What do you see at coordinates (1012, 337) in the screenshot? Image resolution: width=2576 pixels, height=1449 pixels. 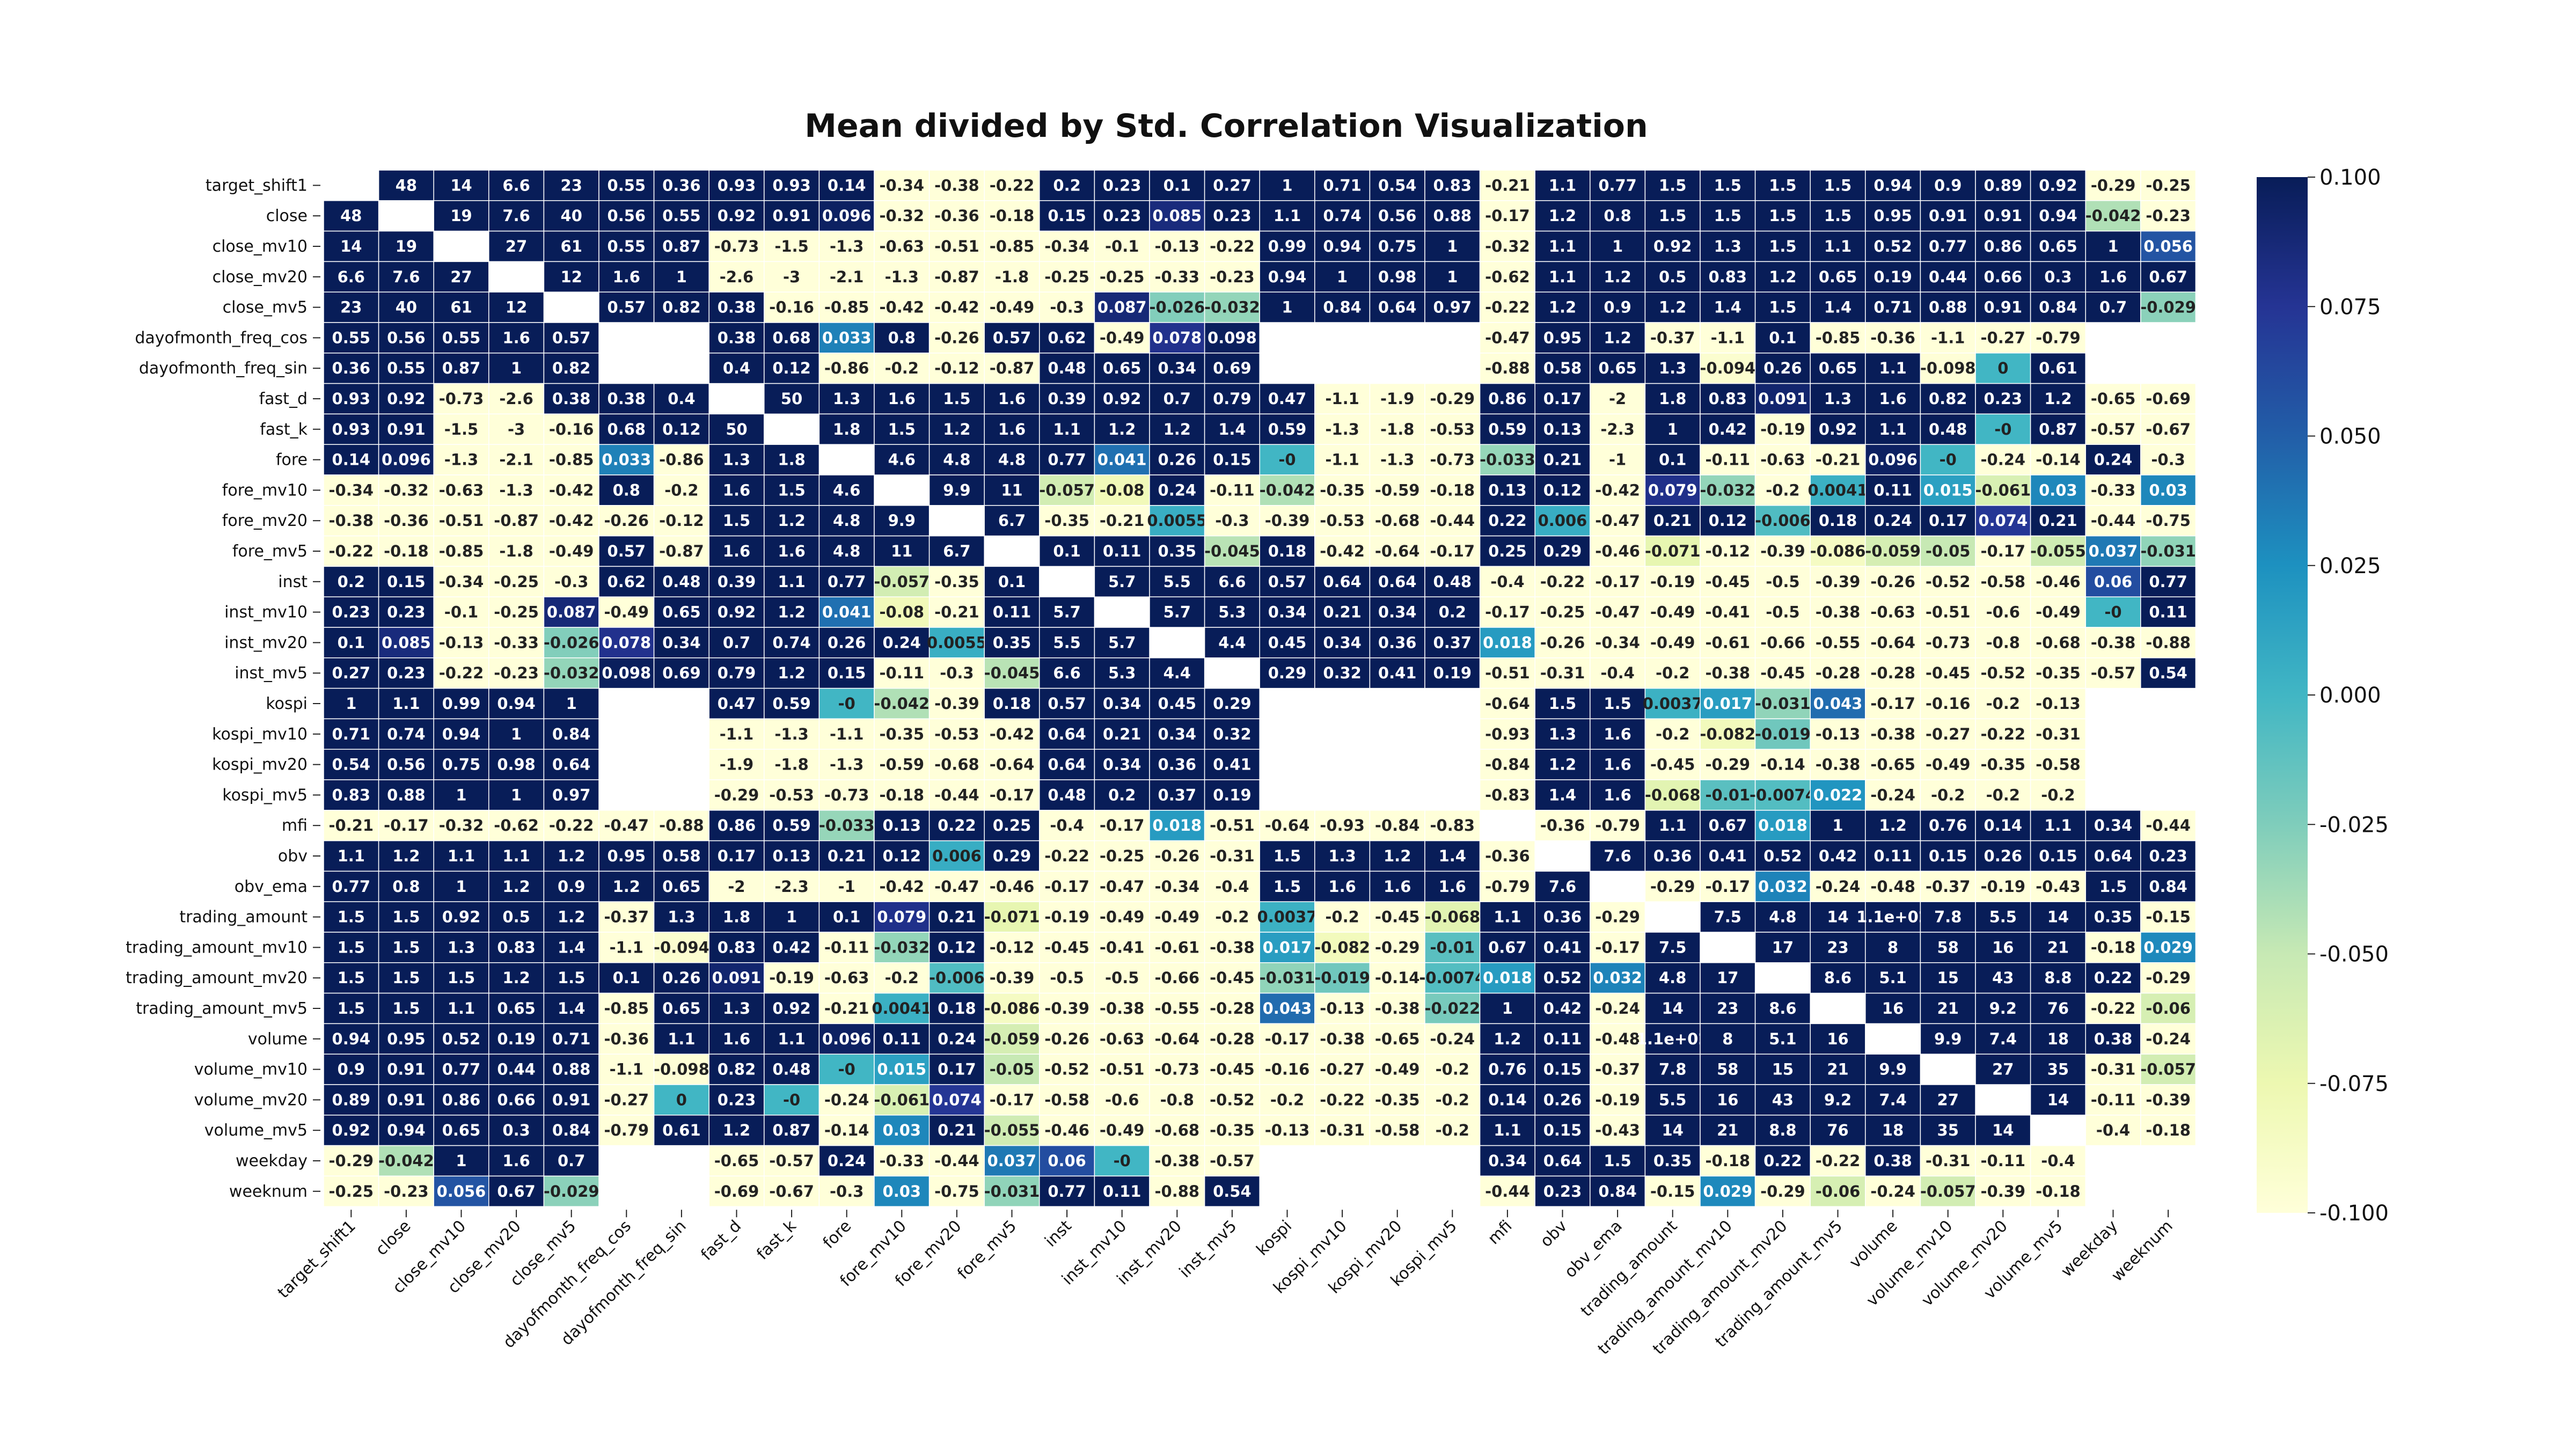 I see `cell-value-label: 0.57` at bounding box center [1012, 337].